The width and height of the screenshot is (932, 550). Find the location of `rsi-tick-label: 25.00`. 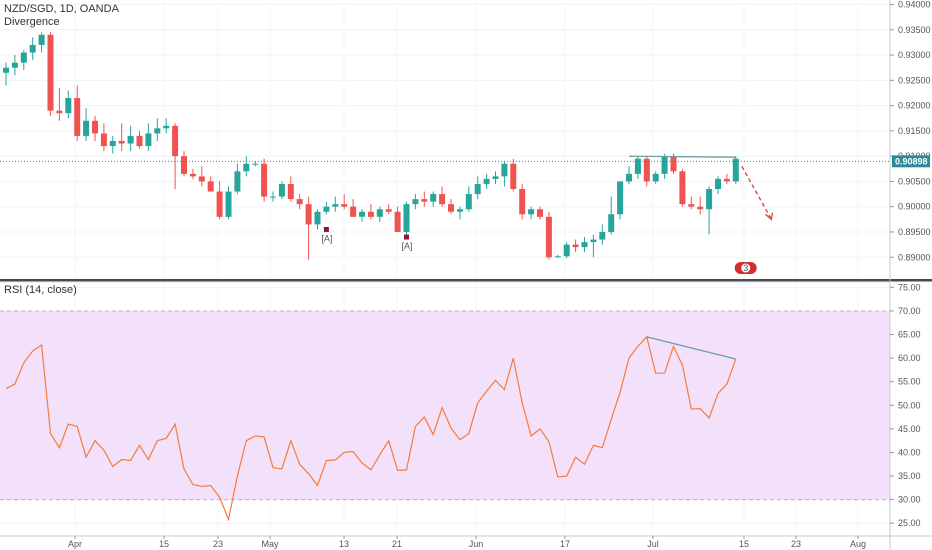

rsi-tick-label: 25.00 is located at coordinates (909, 523).